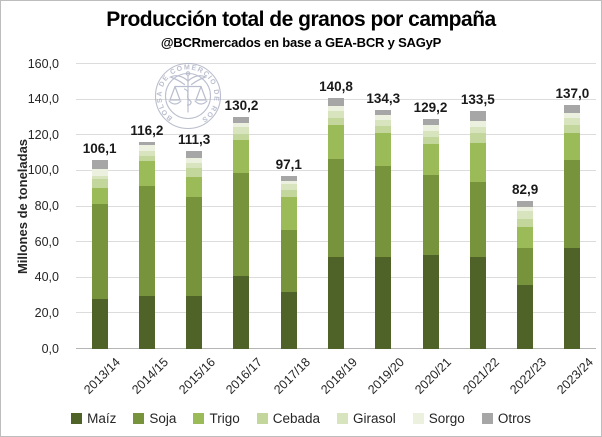 Image resolution: width=602 pixels, height=437 pixels. What do you see at coordinates (46, 312) in the screenshot?
I see `y-tick-label-20: 20,0` at bounding box center [46, 312].